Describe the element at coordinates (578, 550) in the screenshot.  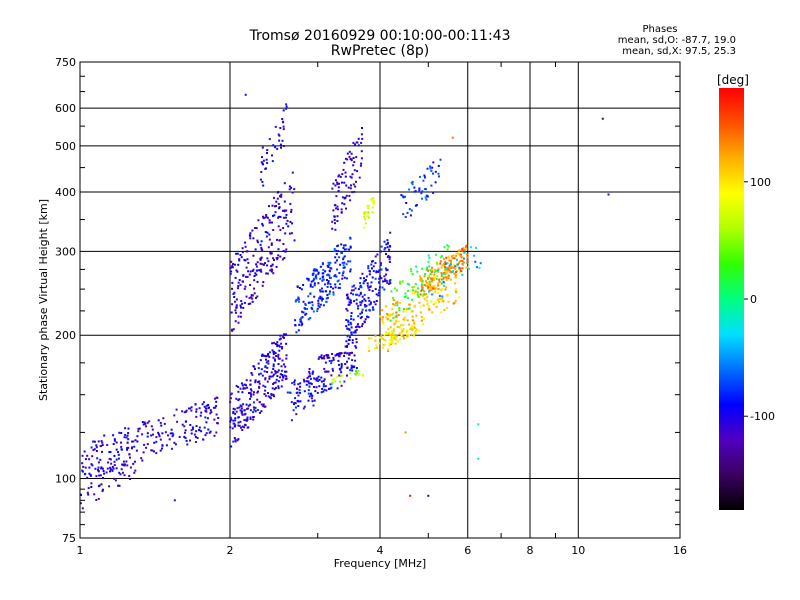
I see `x-tick-label: 10` at that location.